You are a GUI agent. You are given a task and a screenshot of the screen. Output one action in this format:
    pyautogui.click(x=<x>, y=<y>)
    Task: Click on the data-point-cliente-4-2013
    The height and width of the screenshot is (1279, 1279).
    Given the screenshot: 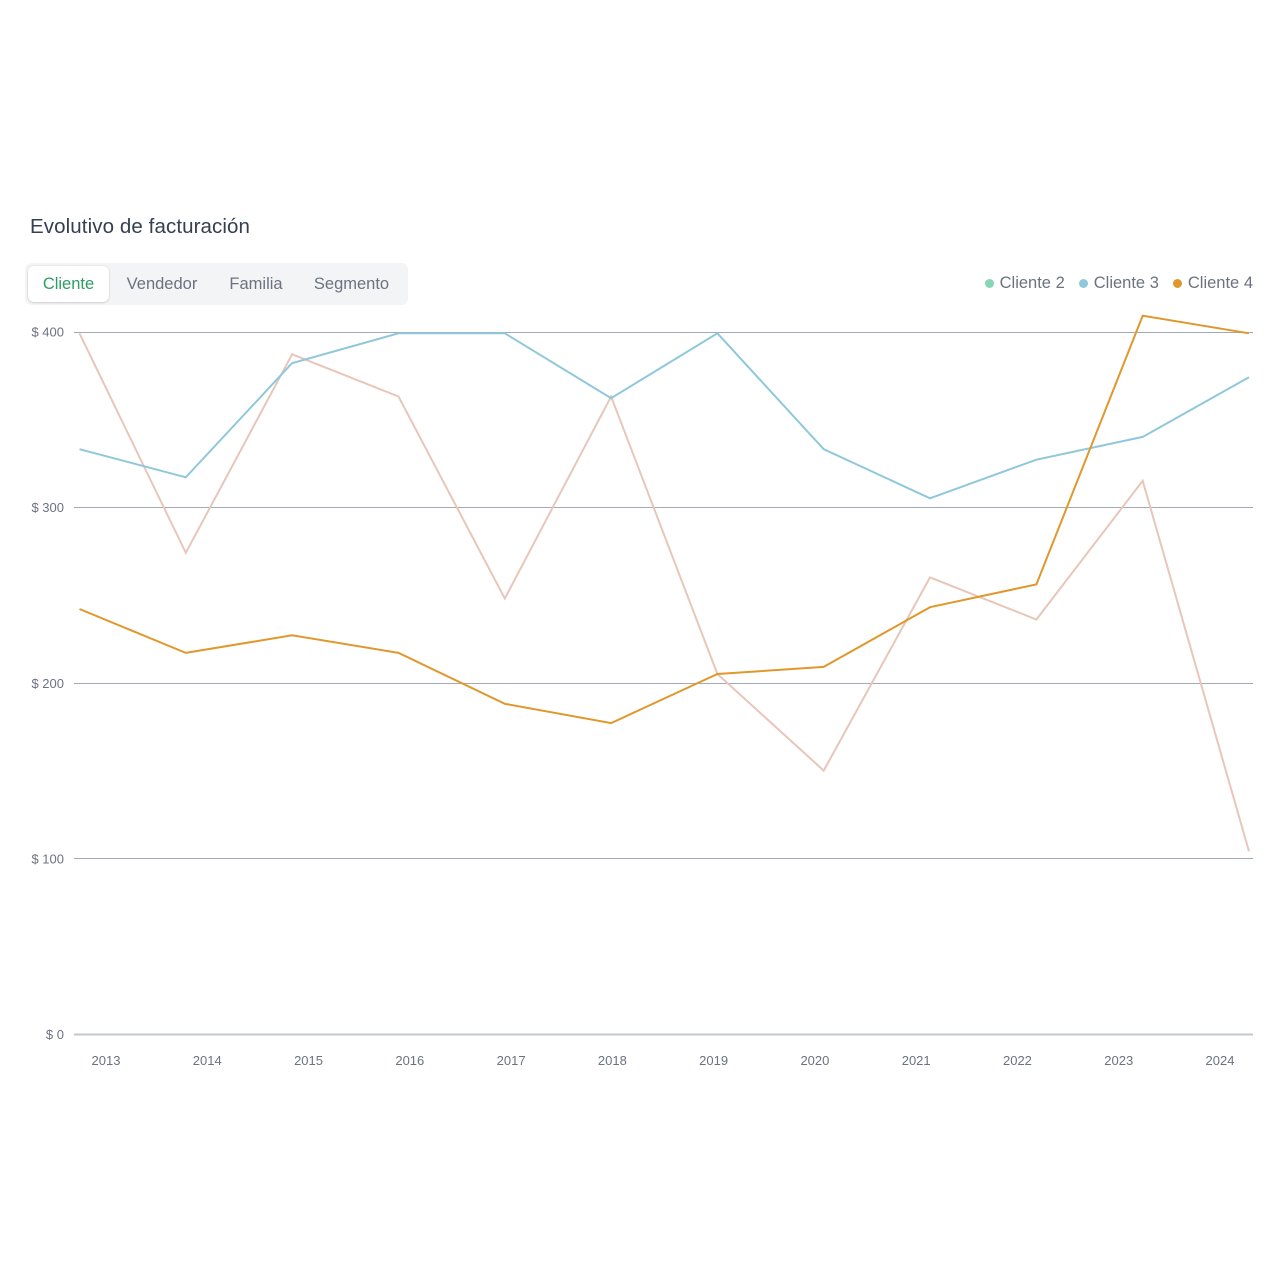 What is the action you would take?
    pyautogui.click(x=80, y=609)
    